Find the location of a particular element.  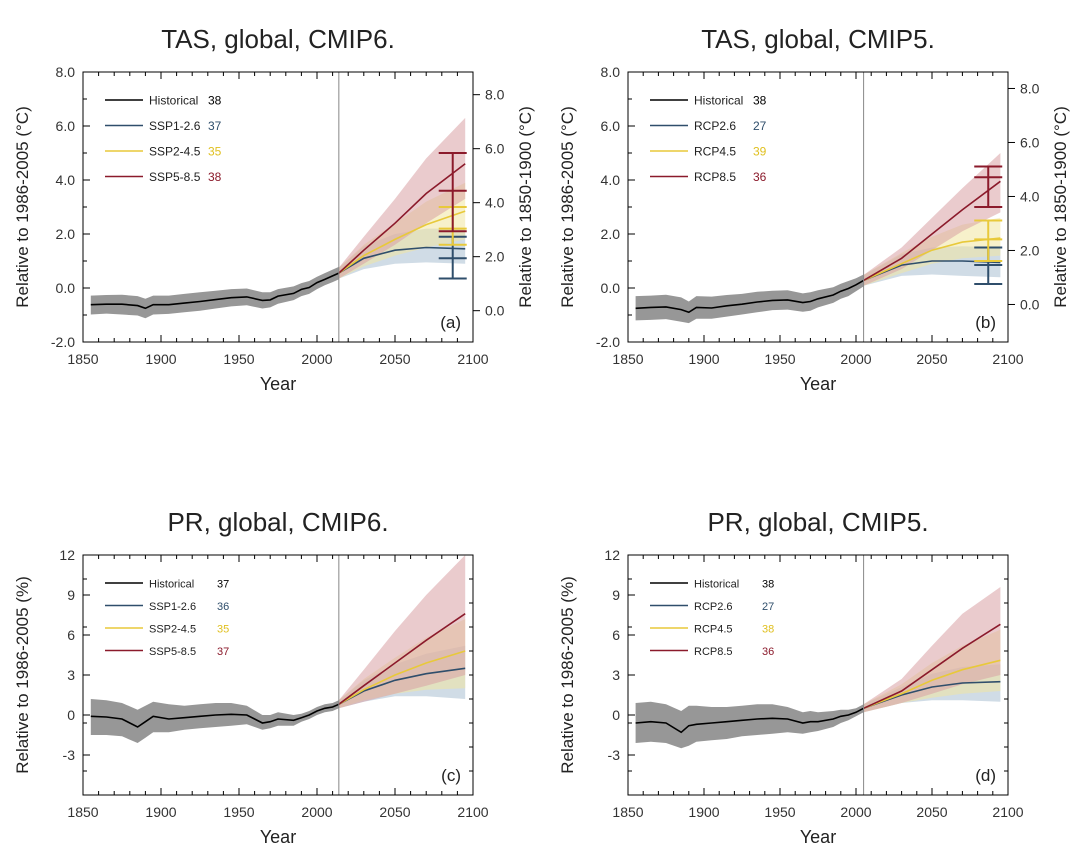

panel-label: (c) is located at coordinates (451, 775).